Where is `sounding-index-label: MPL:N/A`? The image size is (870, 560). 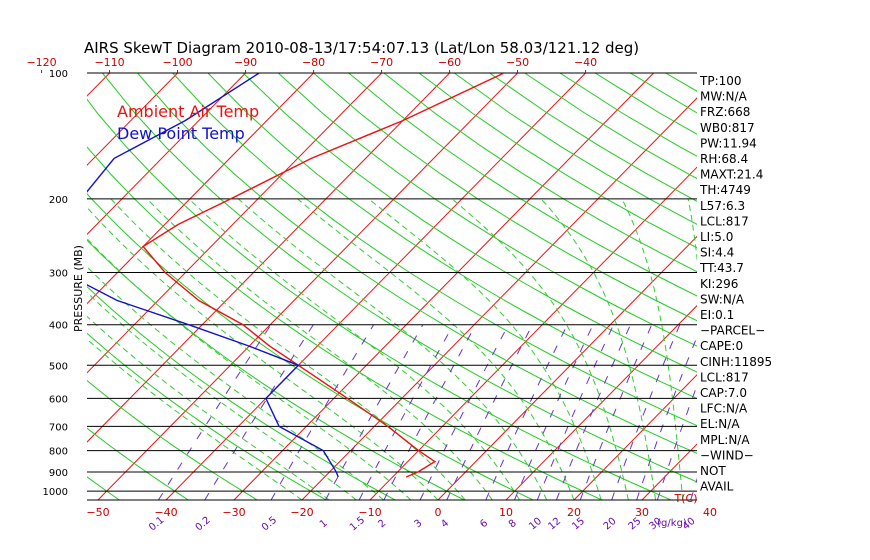 sounding-index-label: MPL:N/A is located at coordinates (725, 440).